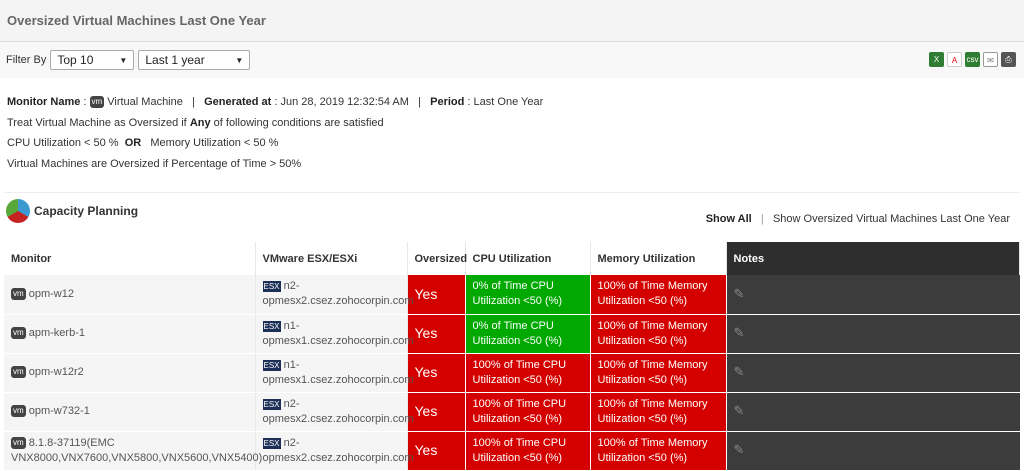 The height and width of the screenshot is (471, 1024). Describe the element at coordinates (954, 59) in the screenshot. I see `pdf-icon: A` at that location.